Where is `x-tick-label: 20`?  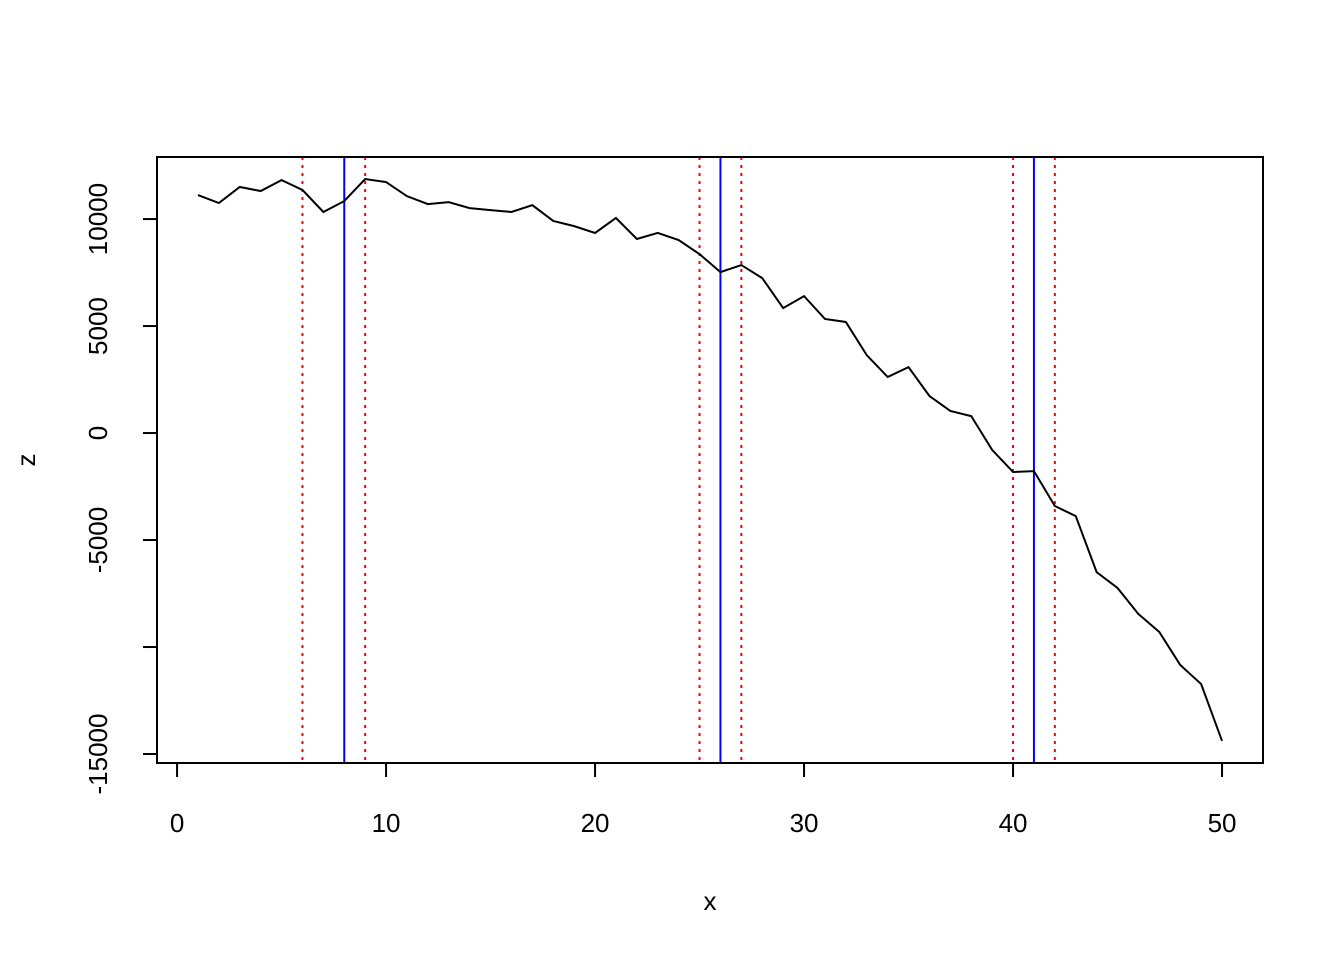 x-tick-label: 20 is located at coordinates (595, 823).